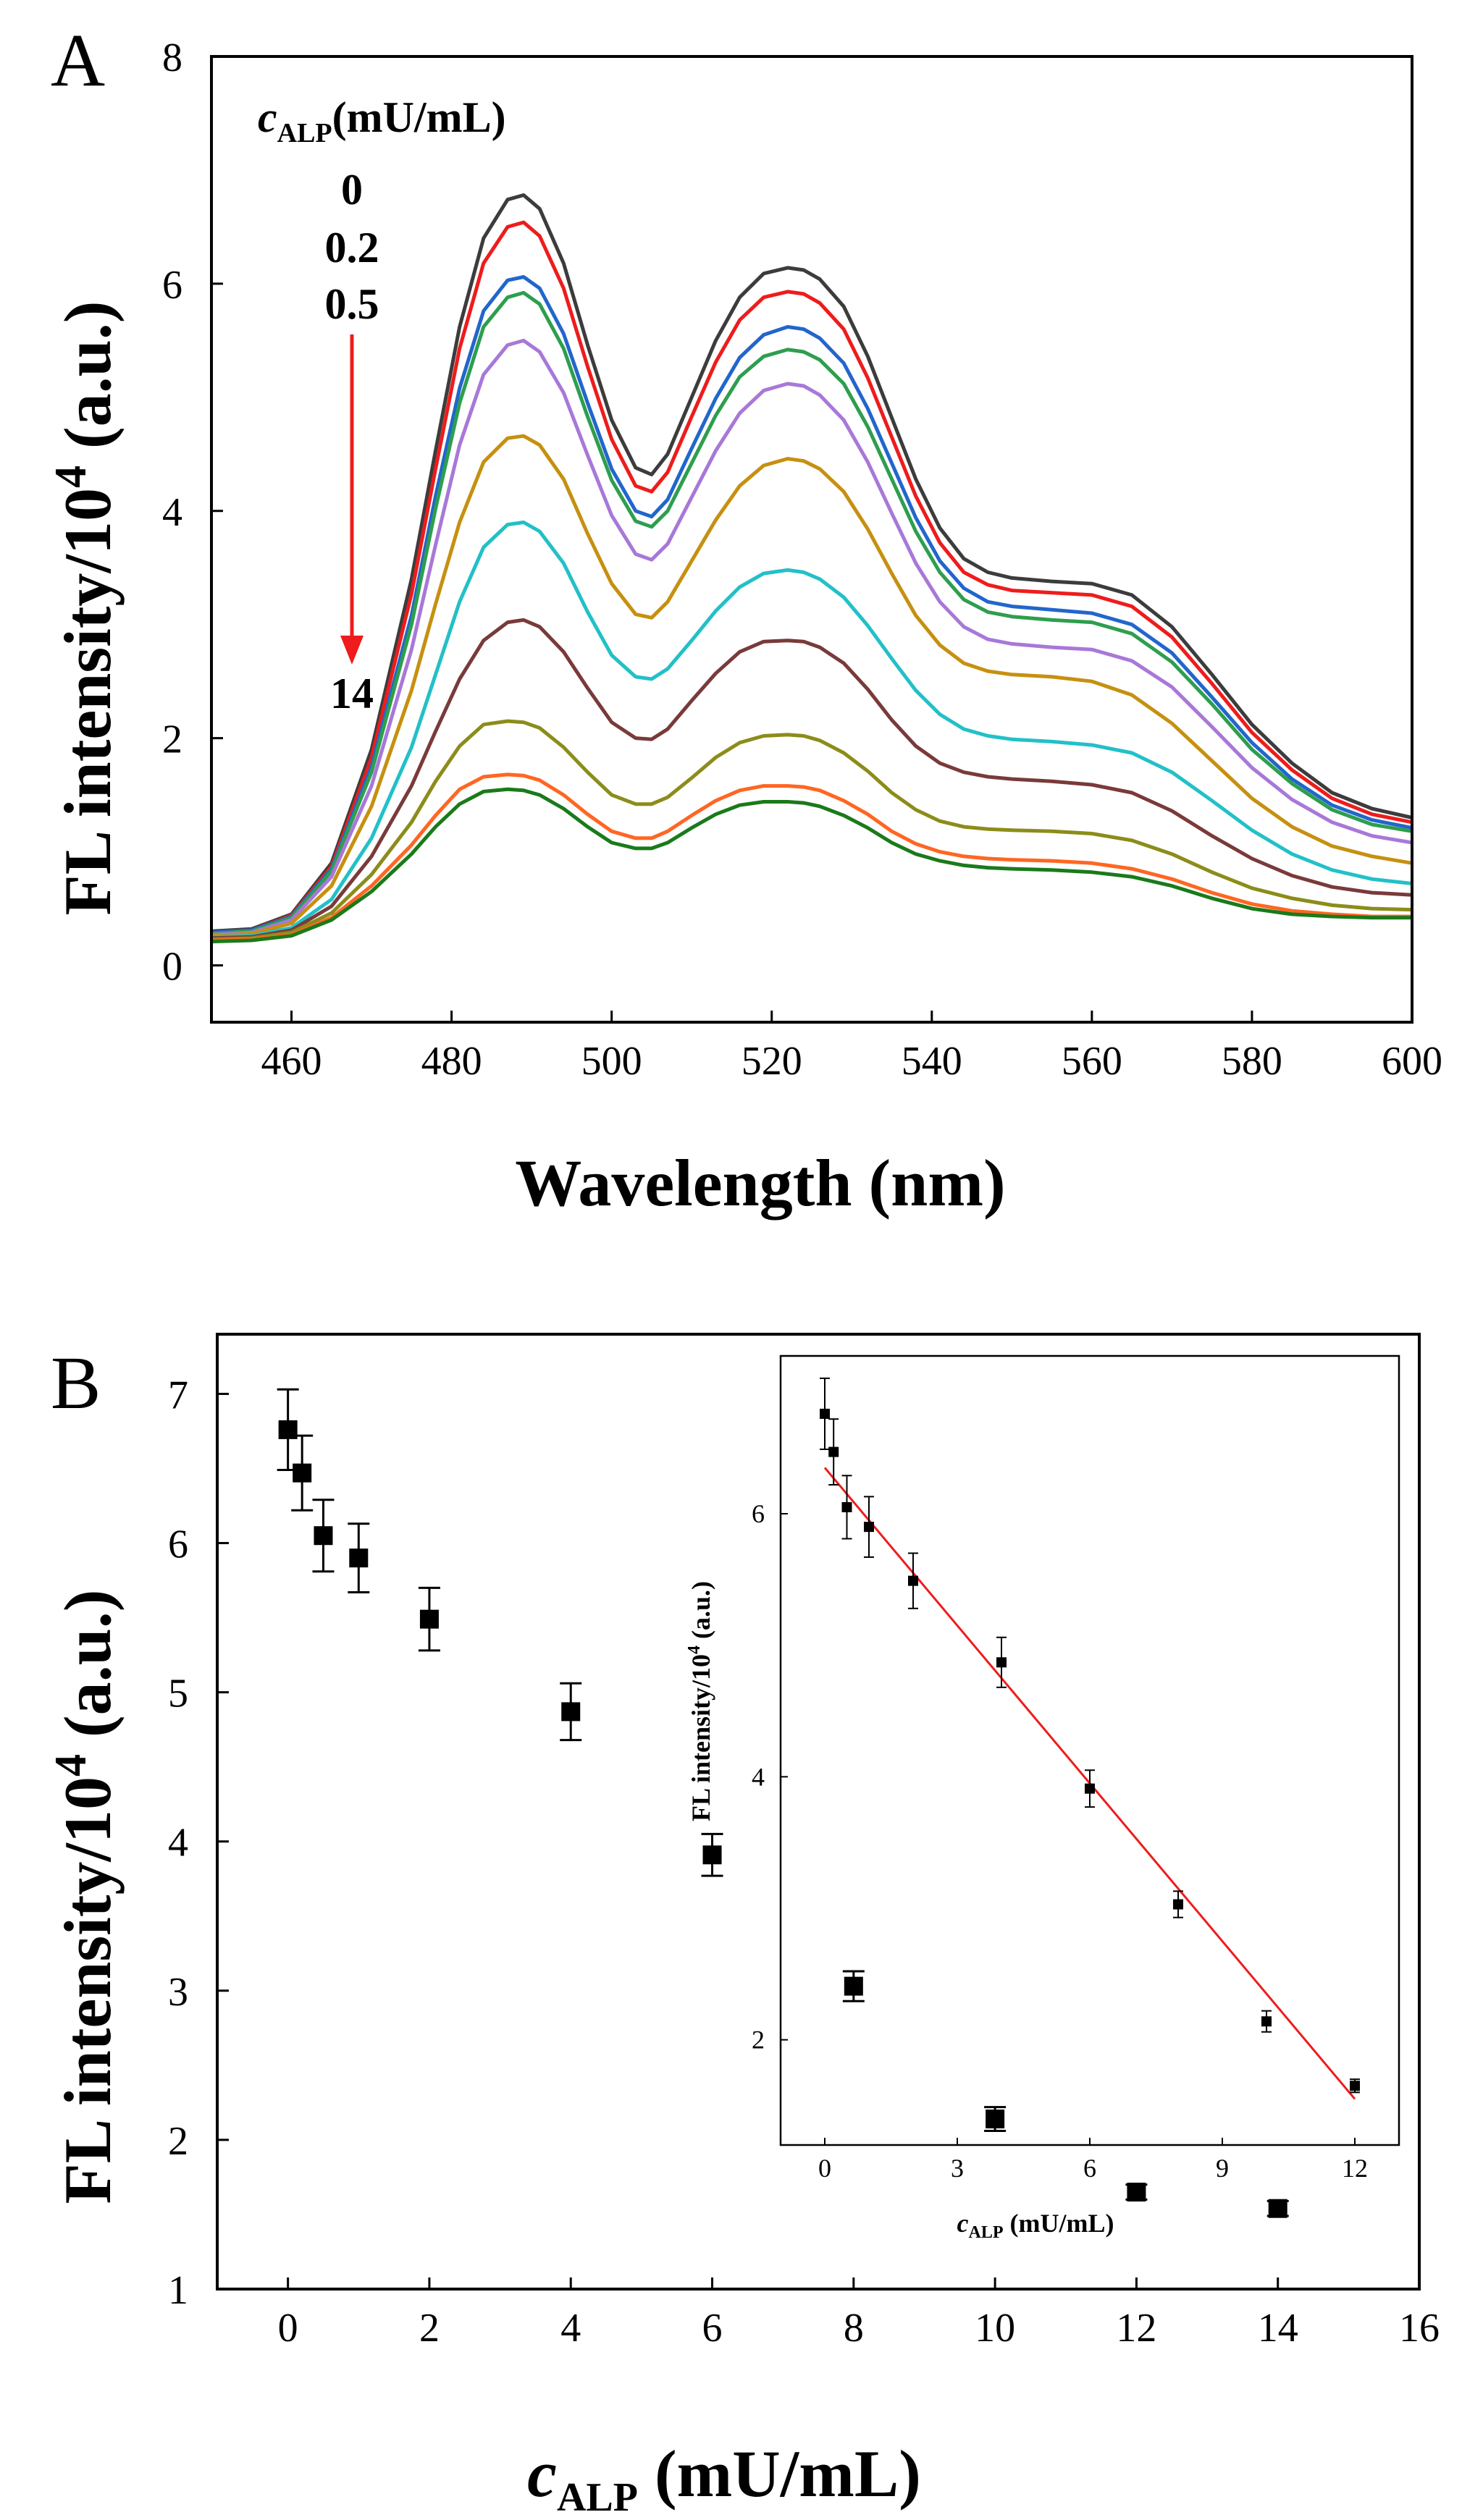 The height and width of the screenshot is (2520, 1483). Describe the element at coordinates (854, 2328) in the screenshot. I see `x-tick-label: 8` at that location.